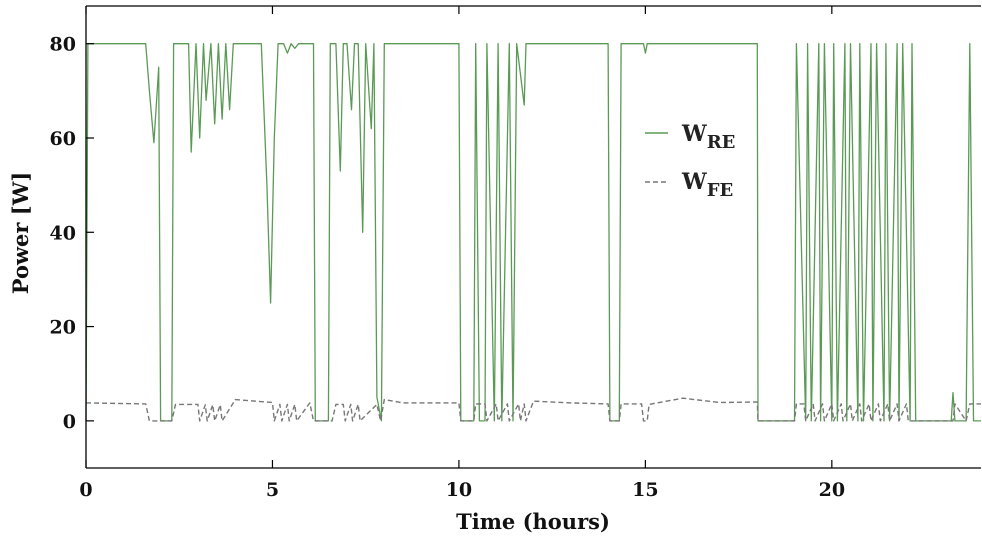 The width and height of the screenshot is (982, 537). Describe the element at coordinates (832, 490) in the screenshot. I see `x-tick-label: 20` at that location.